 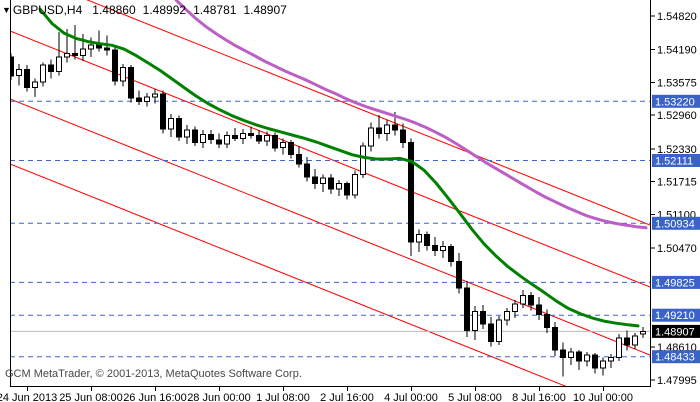 What do you see at coordinates (677, 83) in the screenshot?
I see `svg-text: 1.53575` at bounding box center [677, 83].